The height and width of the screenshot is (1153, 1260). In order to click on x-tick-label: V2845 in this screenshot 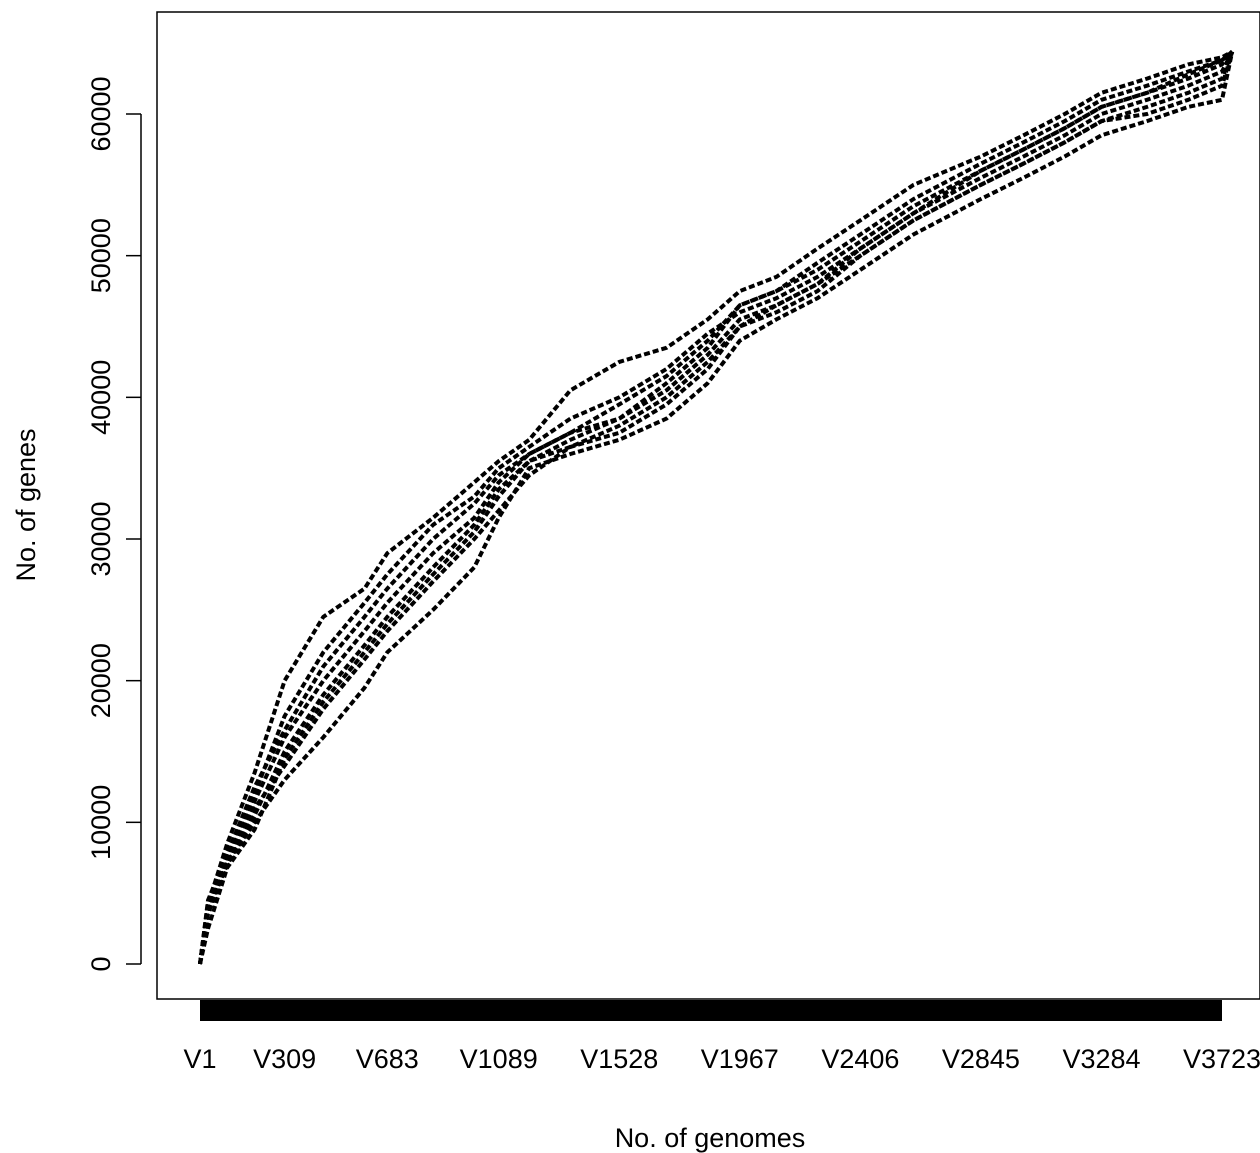, I will do `click(981, 1059)`.